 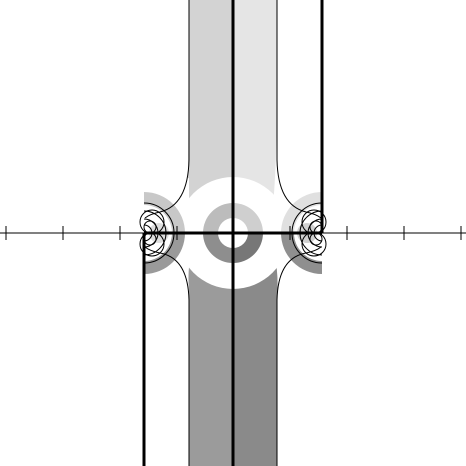 What do you see at coordinates (255, 349) in the screenshot?
I see `lower-right-strip` at bounding box center [255, 349].